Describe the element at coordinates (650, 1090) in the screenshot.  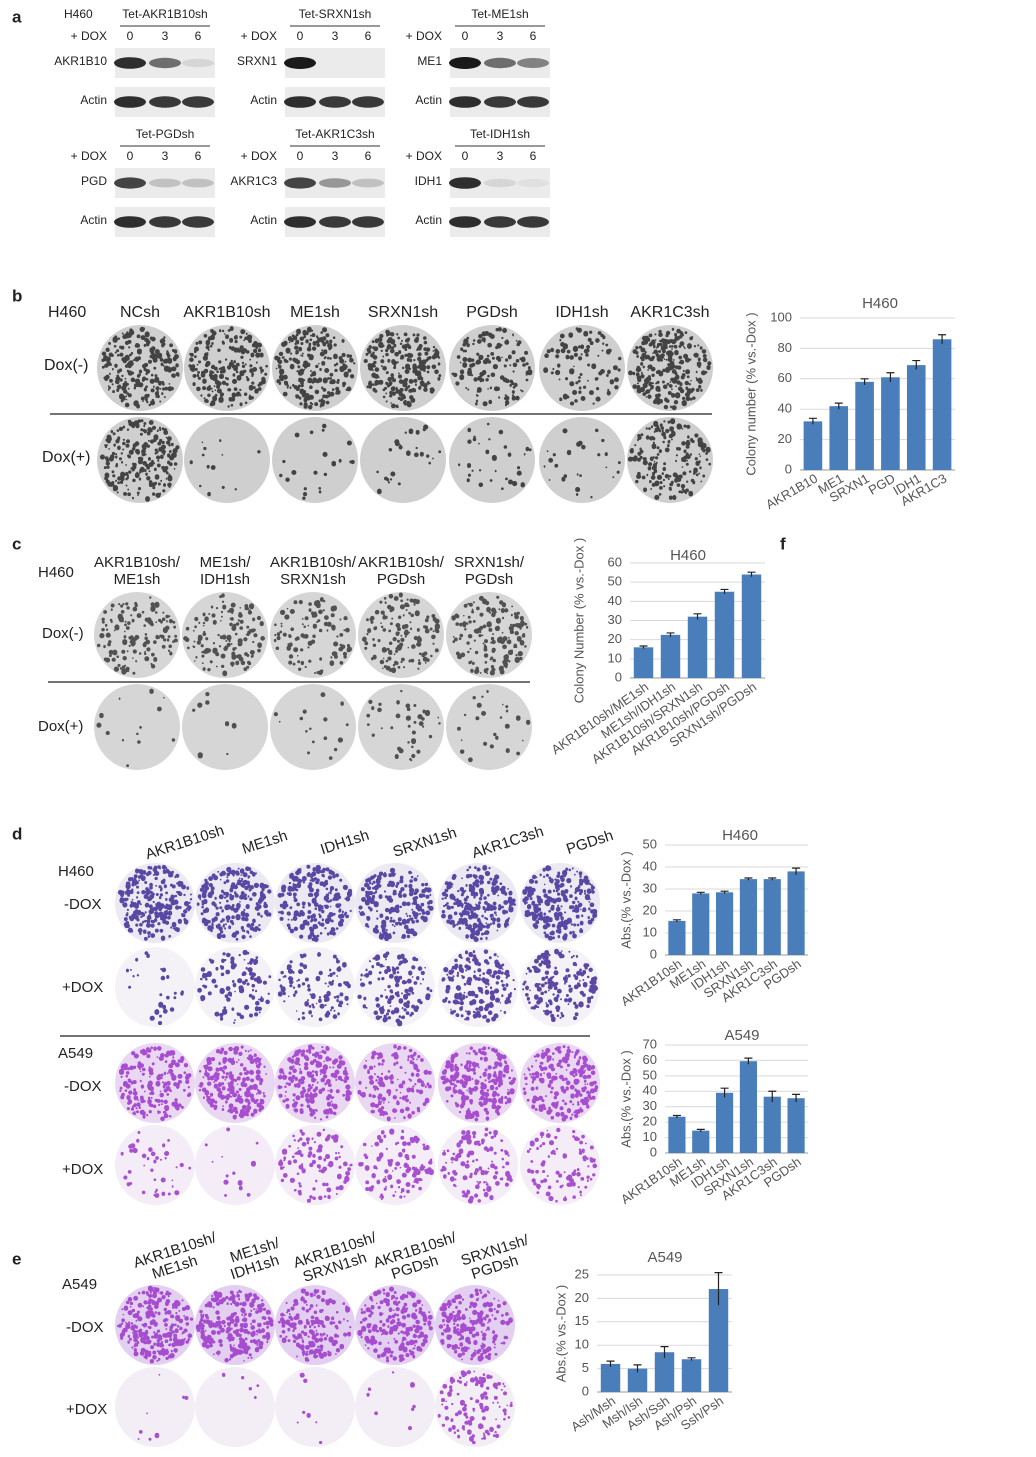
I see `y-tick-label: 40` at that location.